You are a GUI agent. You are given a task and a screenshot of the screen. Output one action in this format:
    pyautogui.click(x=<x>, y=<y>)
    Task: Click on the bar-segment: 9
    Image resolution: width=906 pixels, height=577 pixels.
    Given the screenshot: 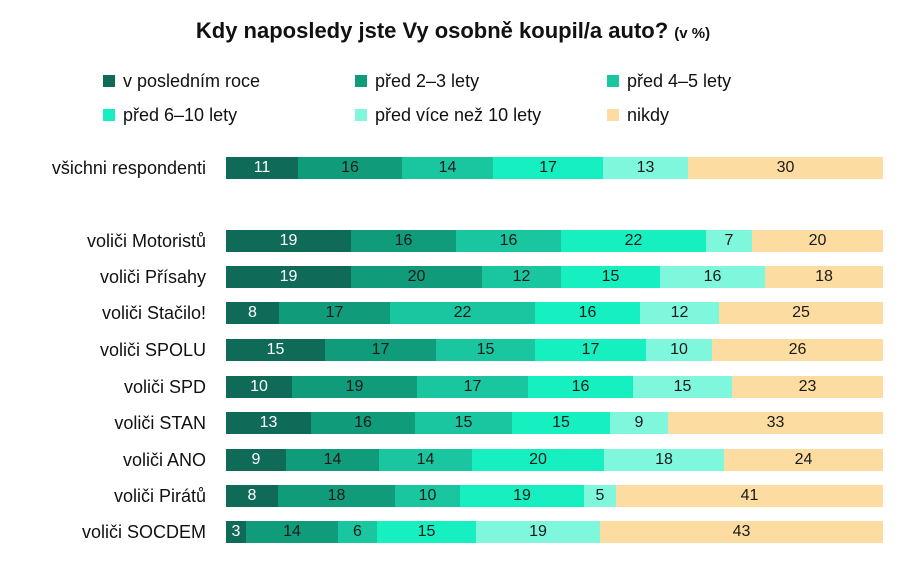 What is the action you would take?
    pyautogui.click(x=639, y=423)
    